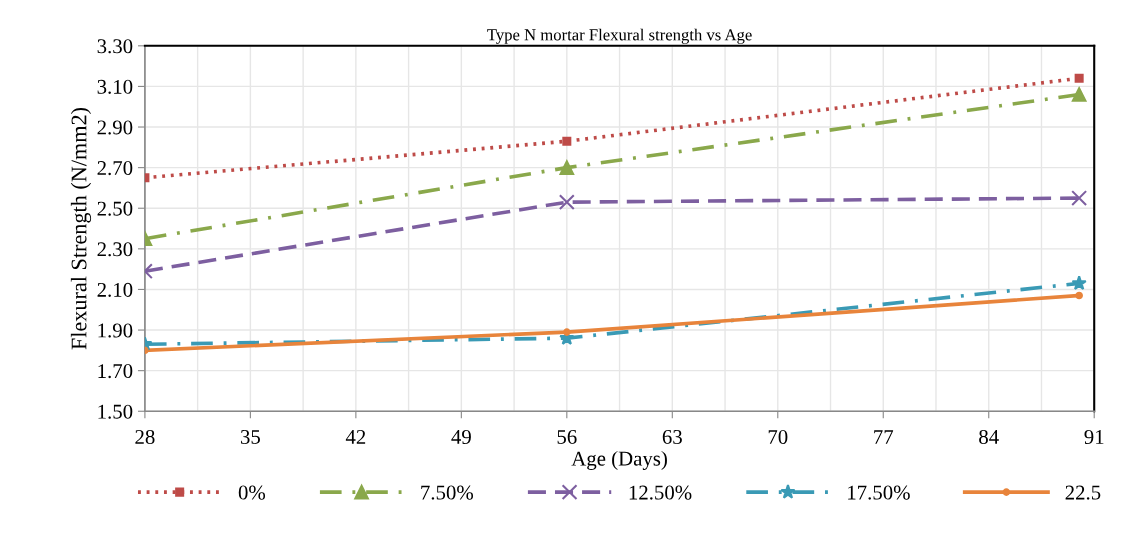 Image resolution: width=1141 pixels, height=539 pixels. I want to click on y-tick-label: 1.70, so click(115, 371).